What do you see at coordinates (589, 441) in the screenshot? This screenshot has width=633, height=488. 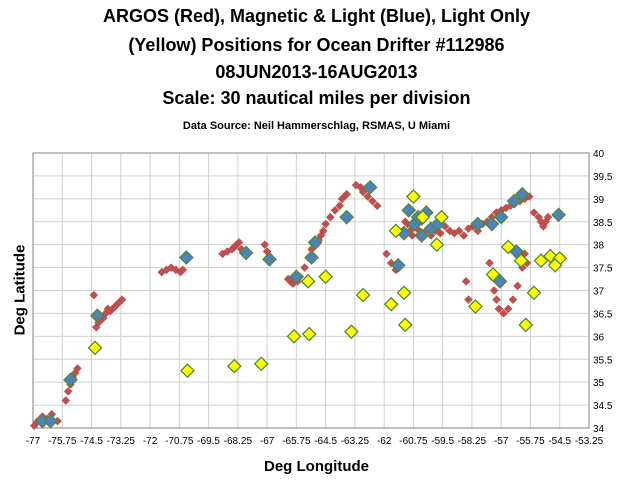 I see `x-tick-label: -53.25` at bounding box center [589, 441].